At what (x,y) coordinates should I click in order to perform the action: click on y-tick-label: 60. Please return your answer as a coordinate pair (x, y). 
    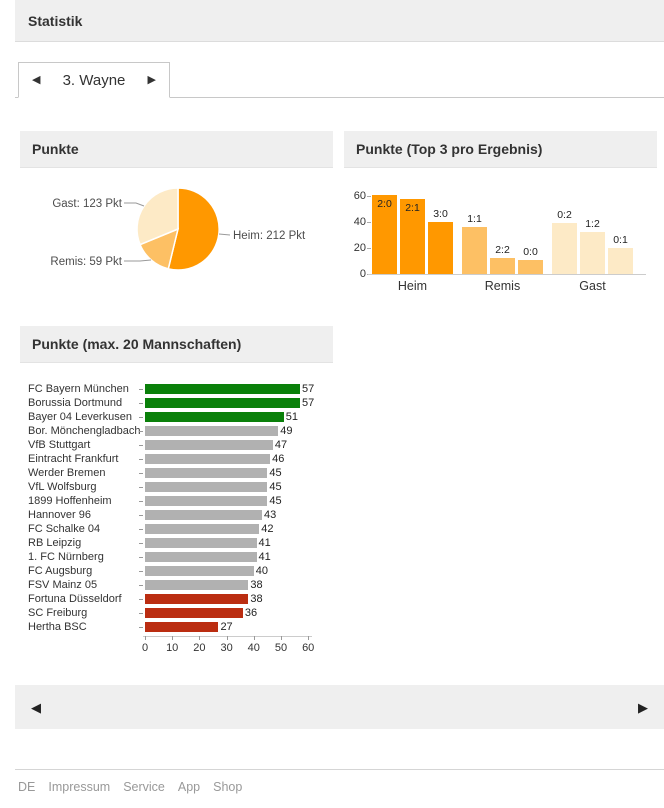
    Looking at the image, I should click on (359, 196).